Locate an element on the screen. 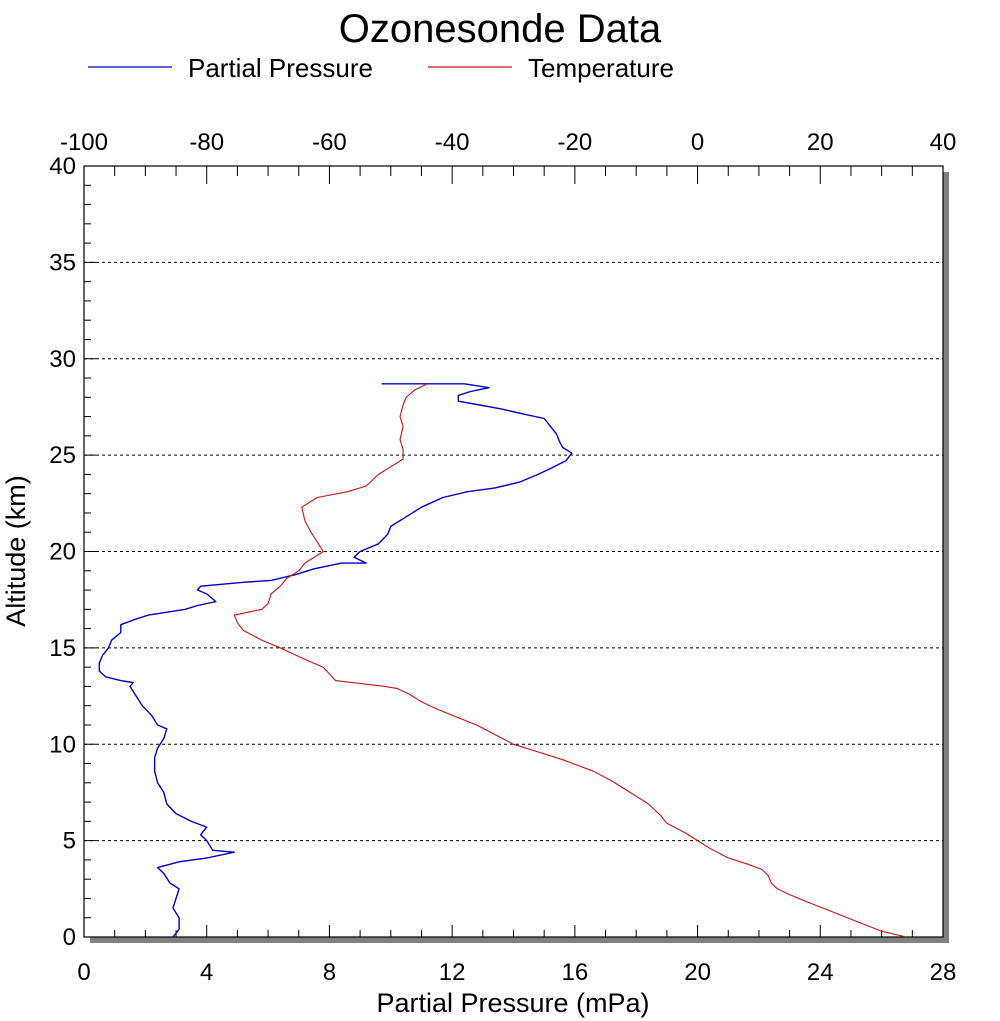 The image size is (1000, 1021). chart-title: Ozonesonde Data is located at coordinates (500, 29).